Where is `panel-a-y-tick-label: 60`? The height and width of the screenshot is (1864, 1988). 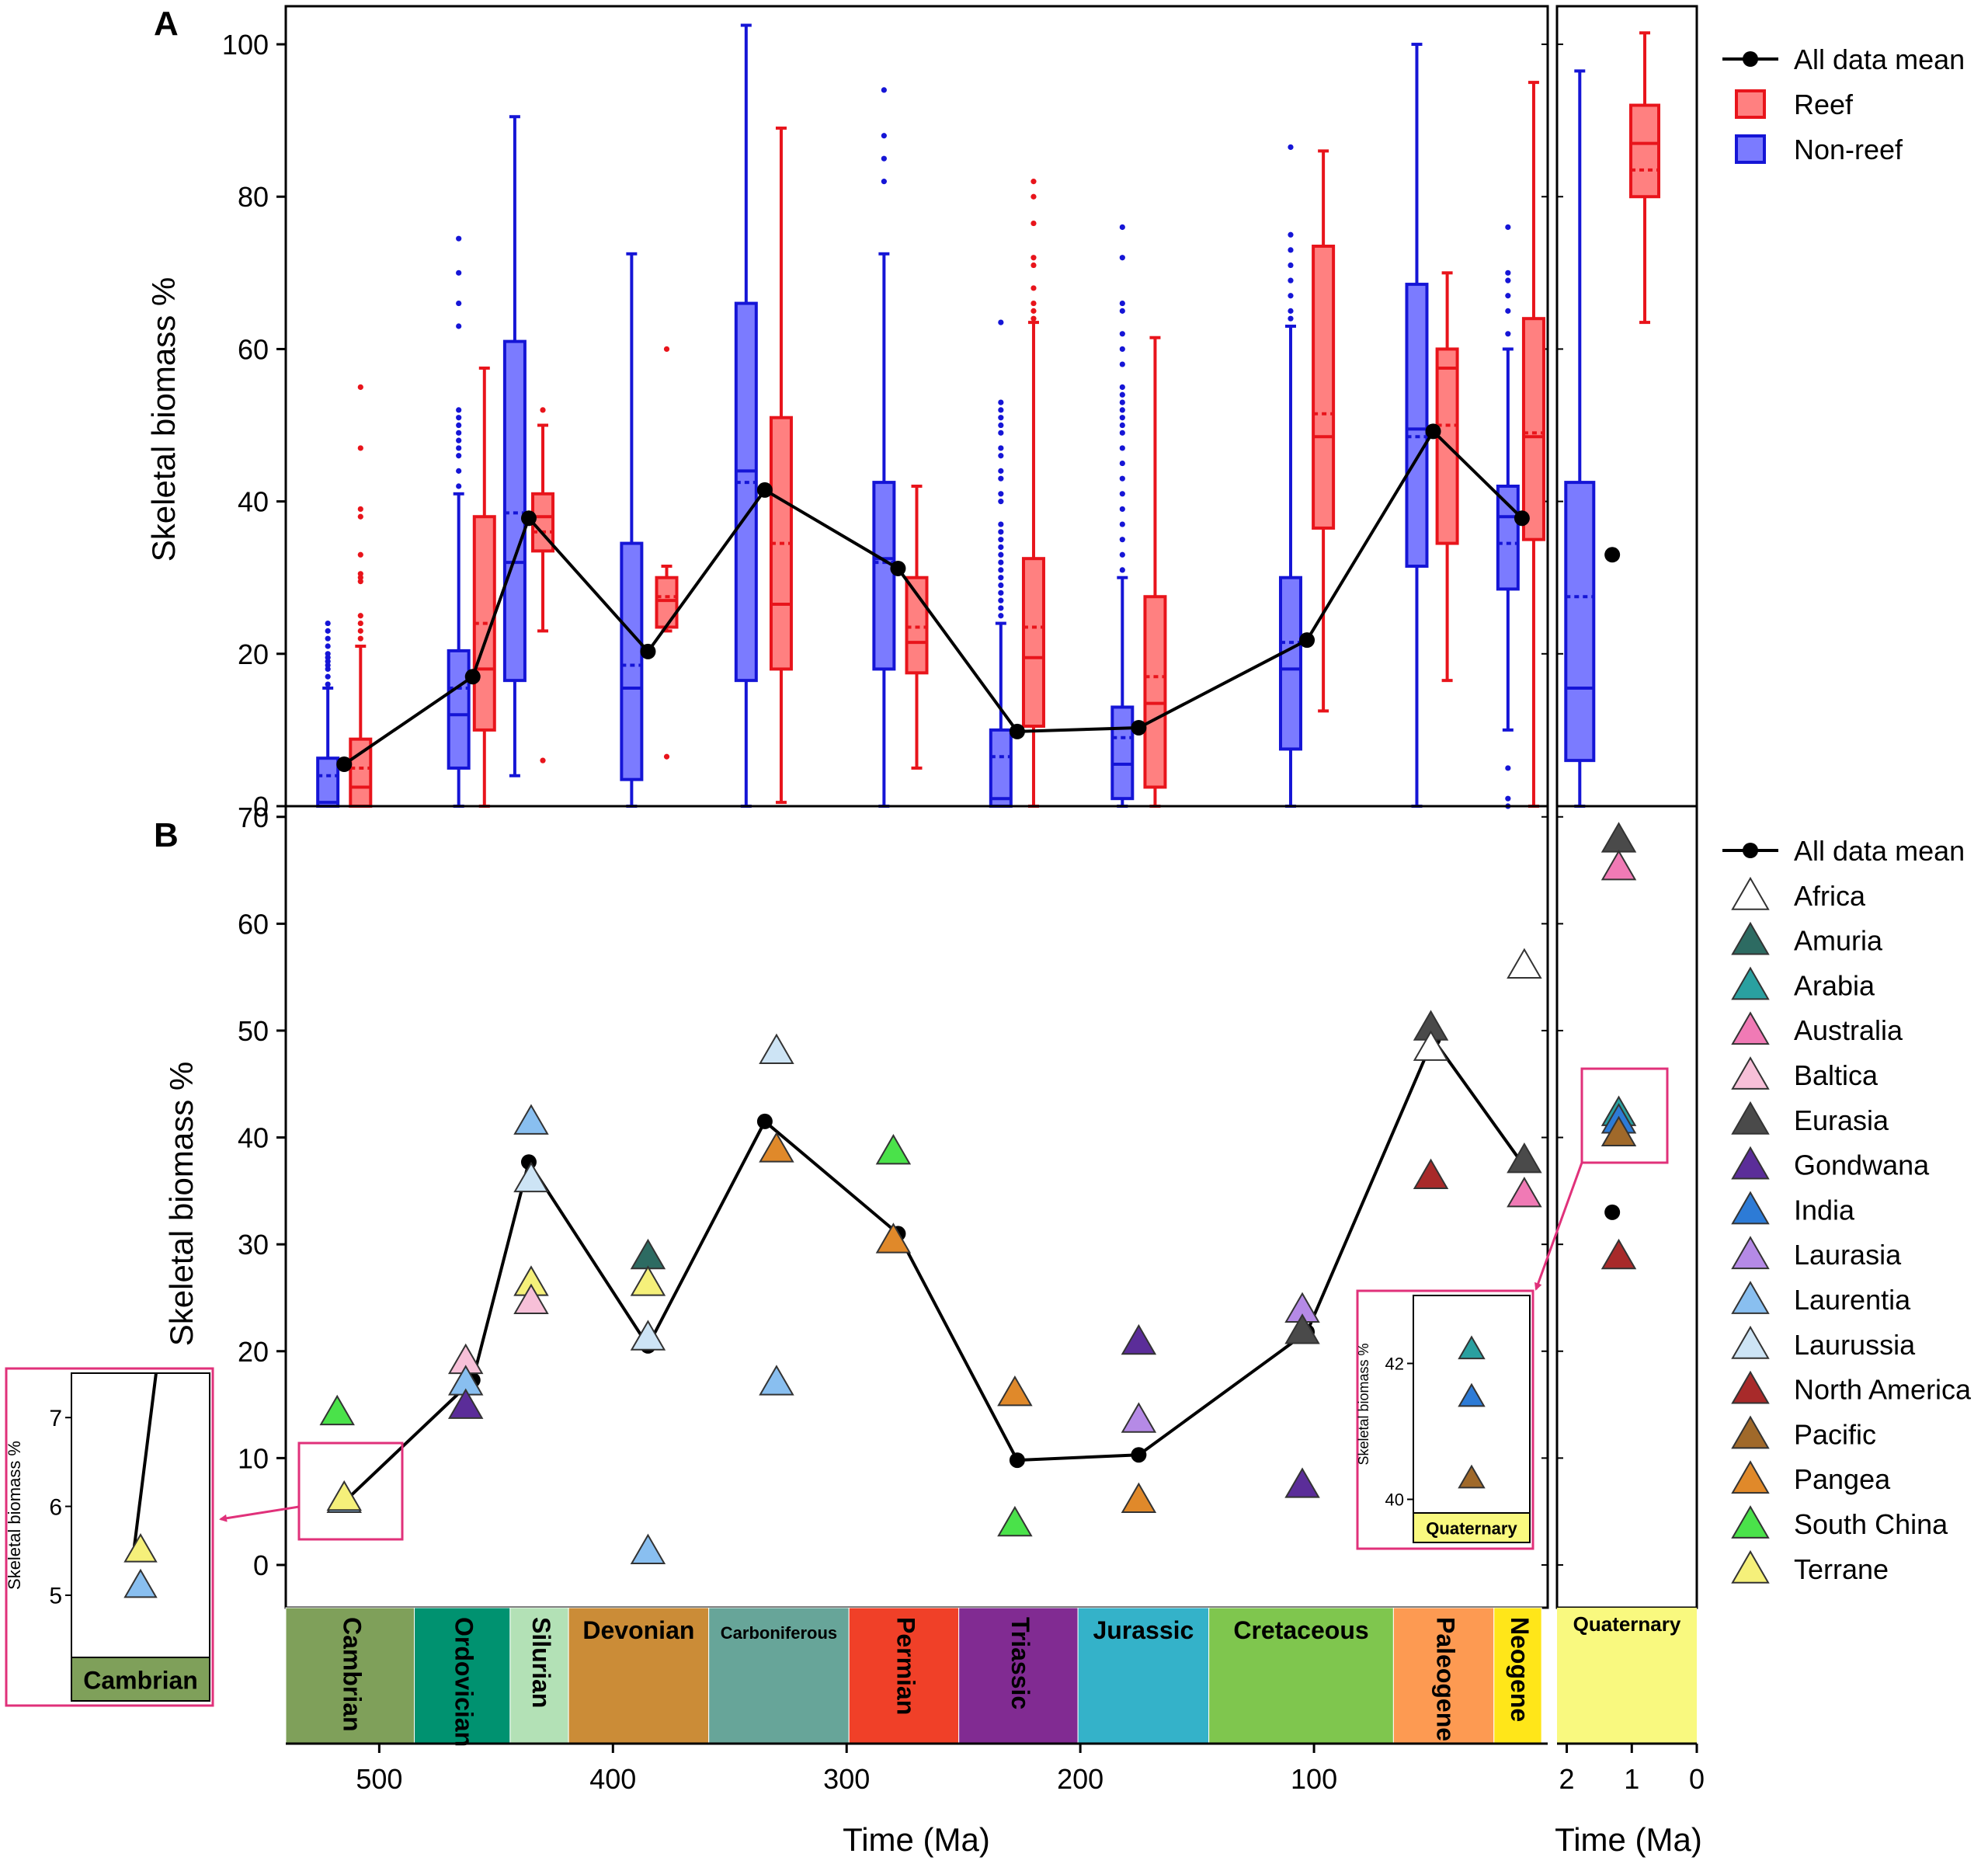
panel-a-y-tick-label: 60 is located at coordinates (253, 349).